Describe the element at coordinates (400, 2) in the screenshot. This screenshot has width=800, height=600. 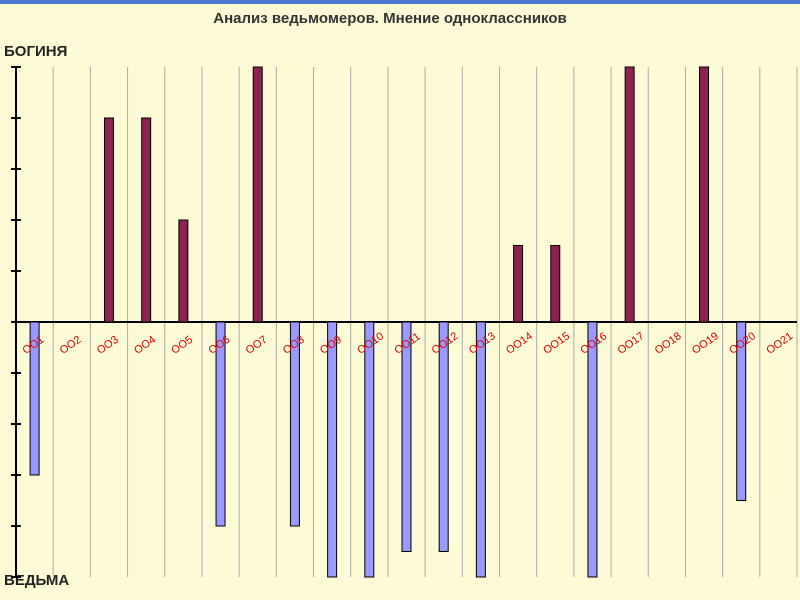
I see `top-border` at that location.